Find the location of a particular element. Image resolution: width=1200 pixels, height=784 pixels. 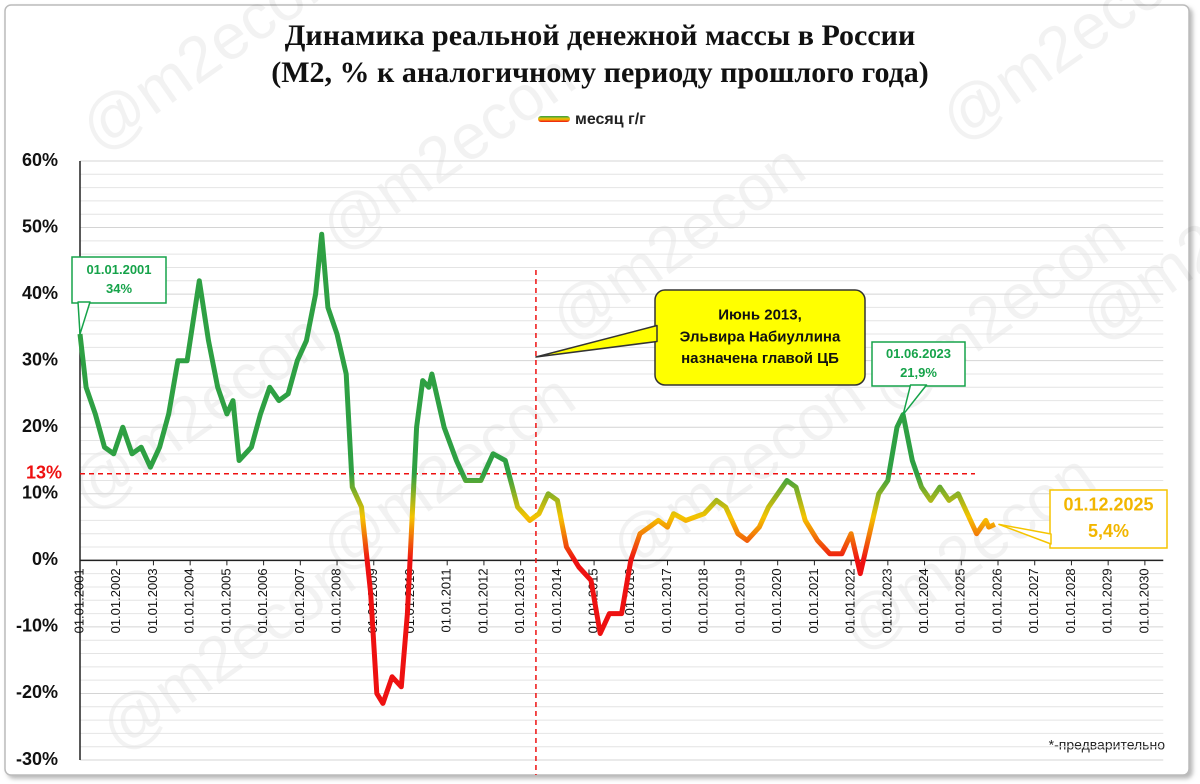

x-tick-label: 01.01.2017 is located at coordinates (666, 600).